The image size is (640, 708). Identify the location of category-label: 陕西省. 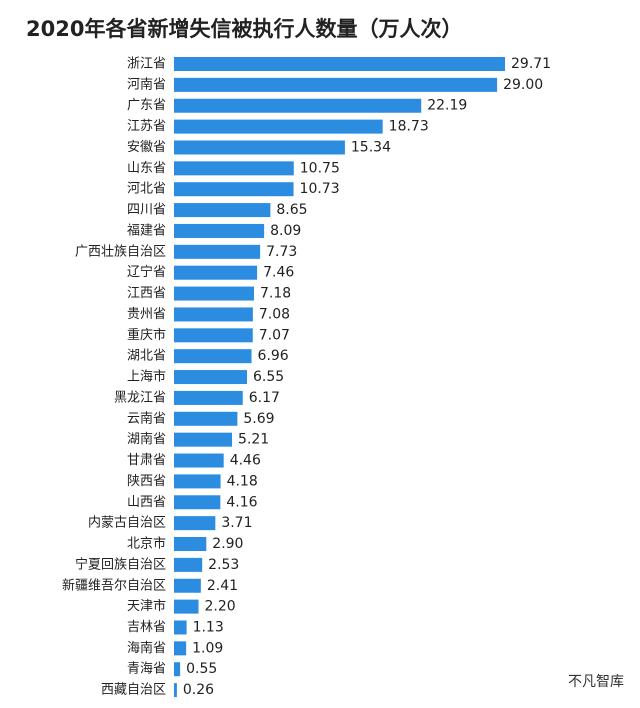
(146, 481).